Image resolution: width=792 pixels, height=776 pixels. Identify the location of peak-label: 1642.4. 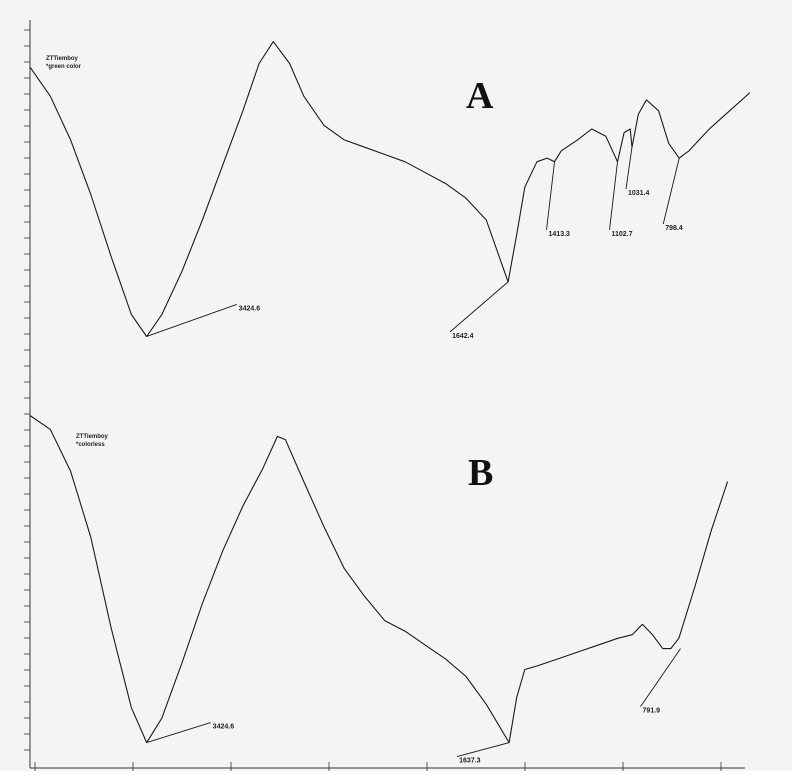
(463, 336).